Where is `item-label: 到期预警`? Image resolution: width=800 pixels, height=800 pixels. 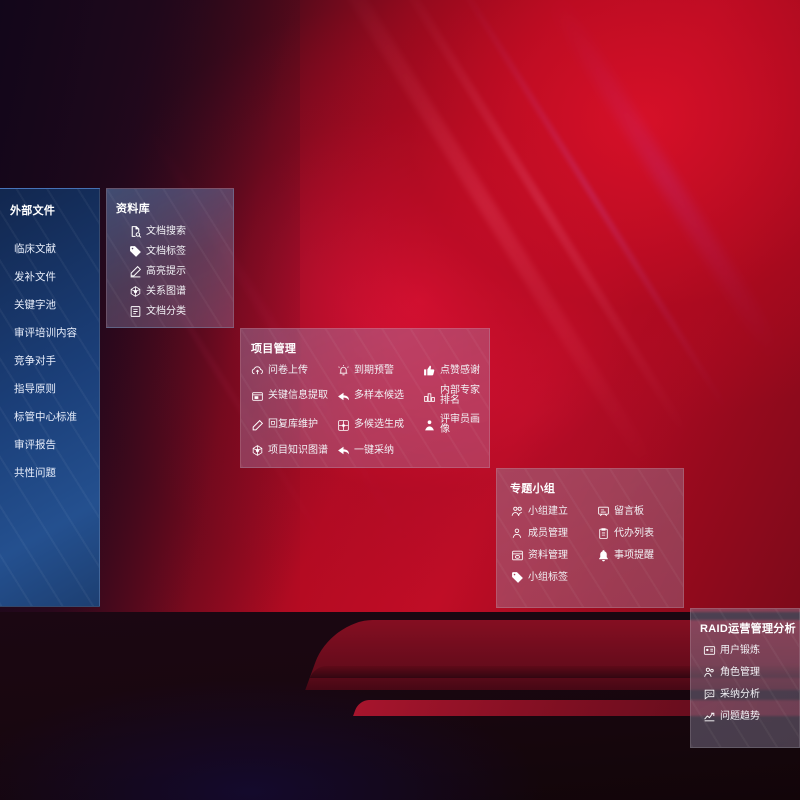 item-label: 到期预警 is located at coordinates (374, 370).